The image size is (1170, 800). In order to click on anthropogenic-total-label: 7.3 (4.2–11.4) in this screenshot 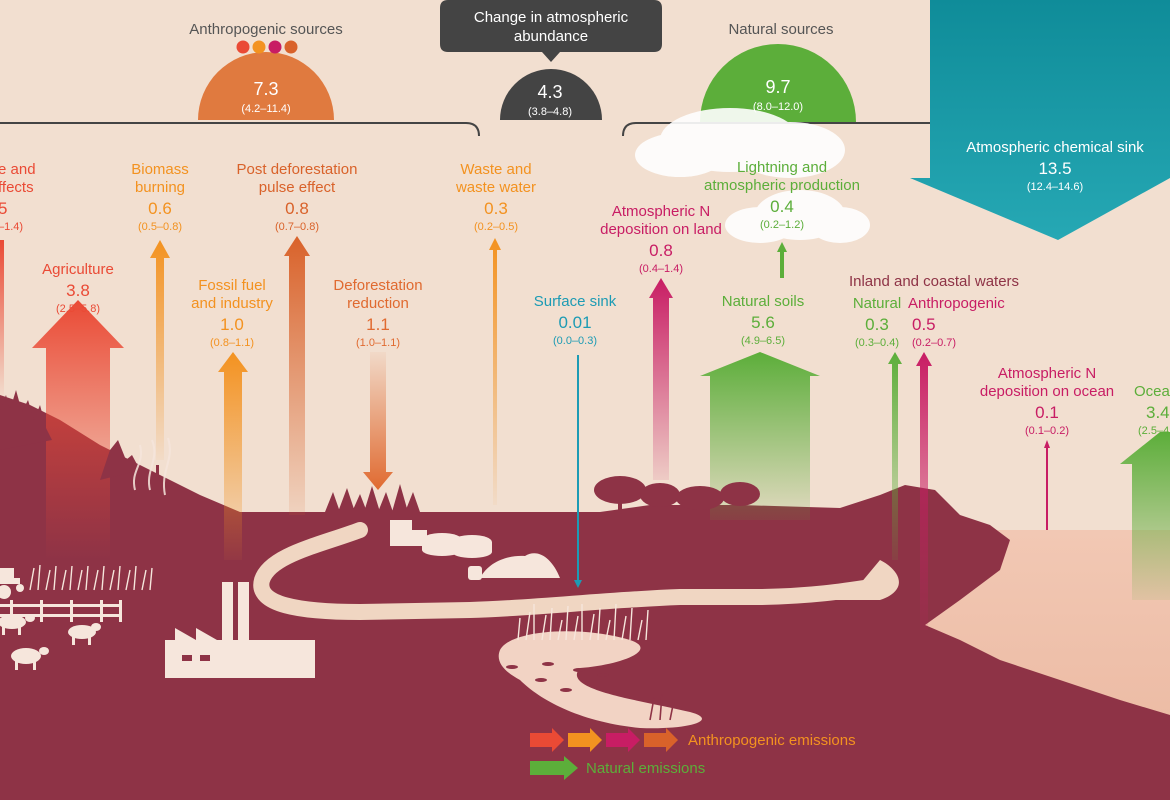, I will do `click(266, 96)`.